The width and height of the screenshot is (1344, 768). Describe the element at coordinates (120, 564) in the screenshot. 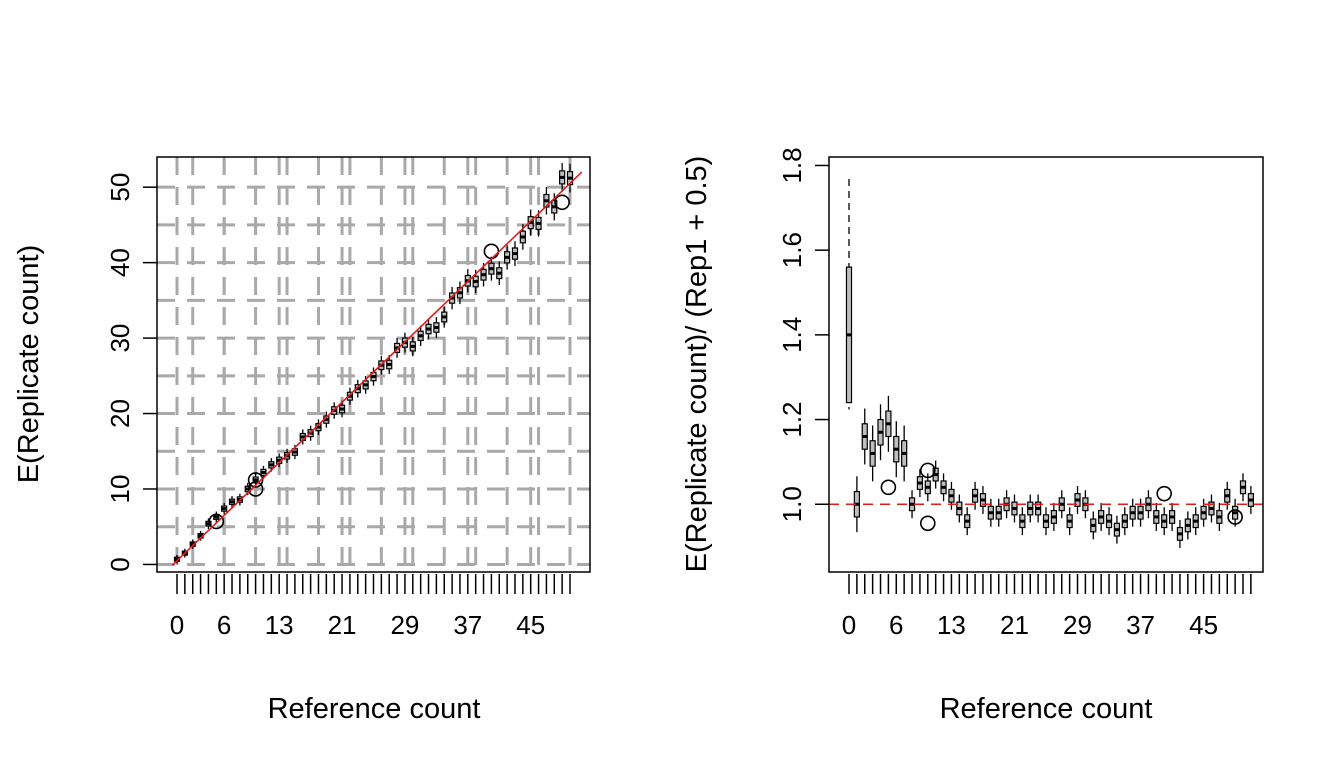

I see `y-tick-label: 0` at that location.